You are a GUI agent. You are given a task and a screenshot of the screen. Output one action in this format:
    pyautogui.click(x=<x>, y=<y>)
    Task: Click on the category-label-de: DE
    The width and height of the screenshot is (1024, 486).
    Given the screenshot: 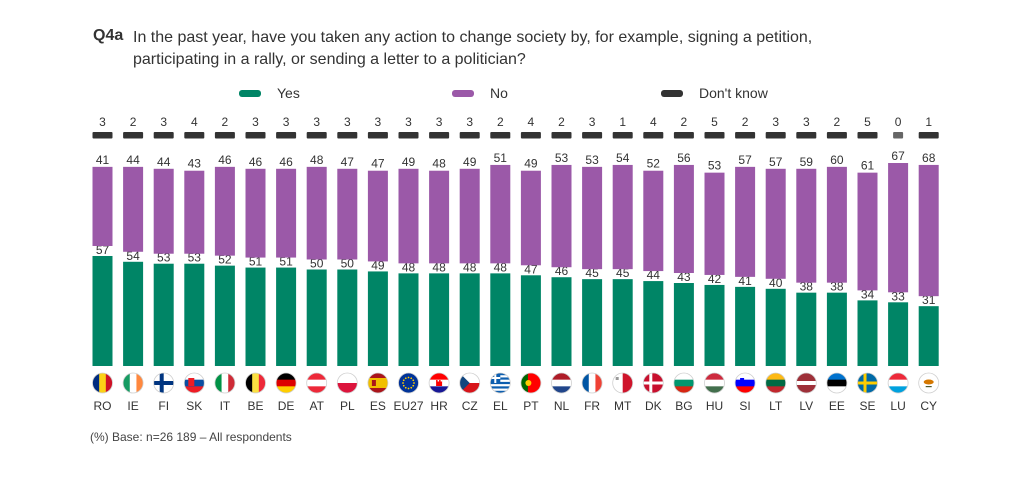 What is the action you would take?
    pyautogui.click(x=286, y=406)
    